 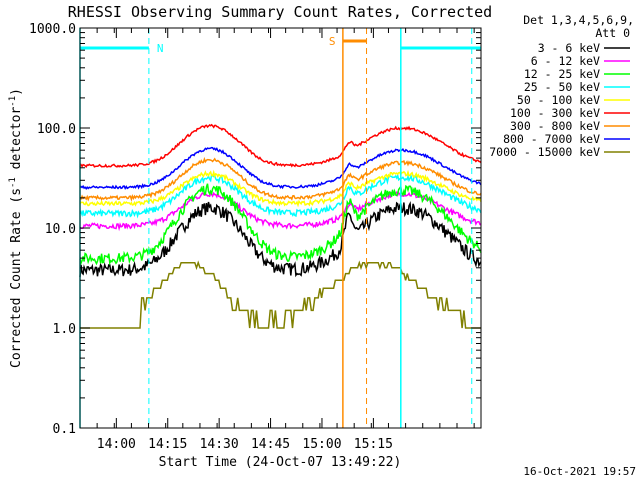 I want to click on y-tick-label: 1000.0, so click(x=52, y=29).